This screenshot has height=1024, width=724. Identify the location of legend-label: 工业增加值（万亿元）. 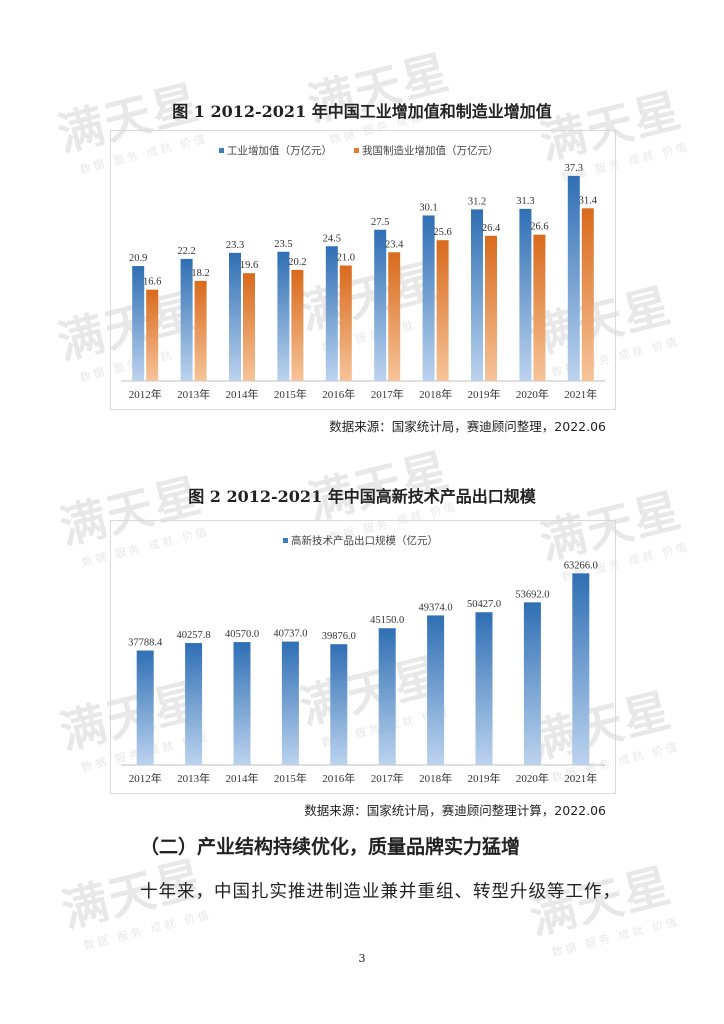
(279, 150).